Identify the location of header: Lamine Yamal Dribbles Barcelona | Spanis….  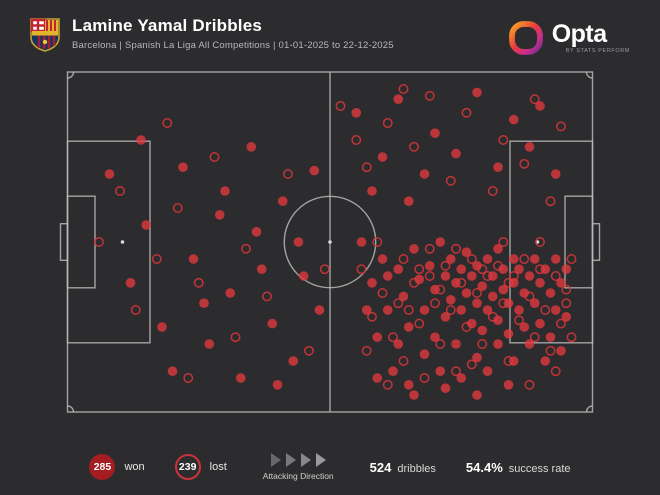
(330, 31).